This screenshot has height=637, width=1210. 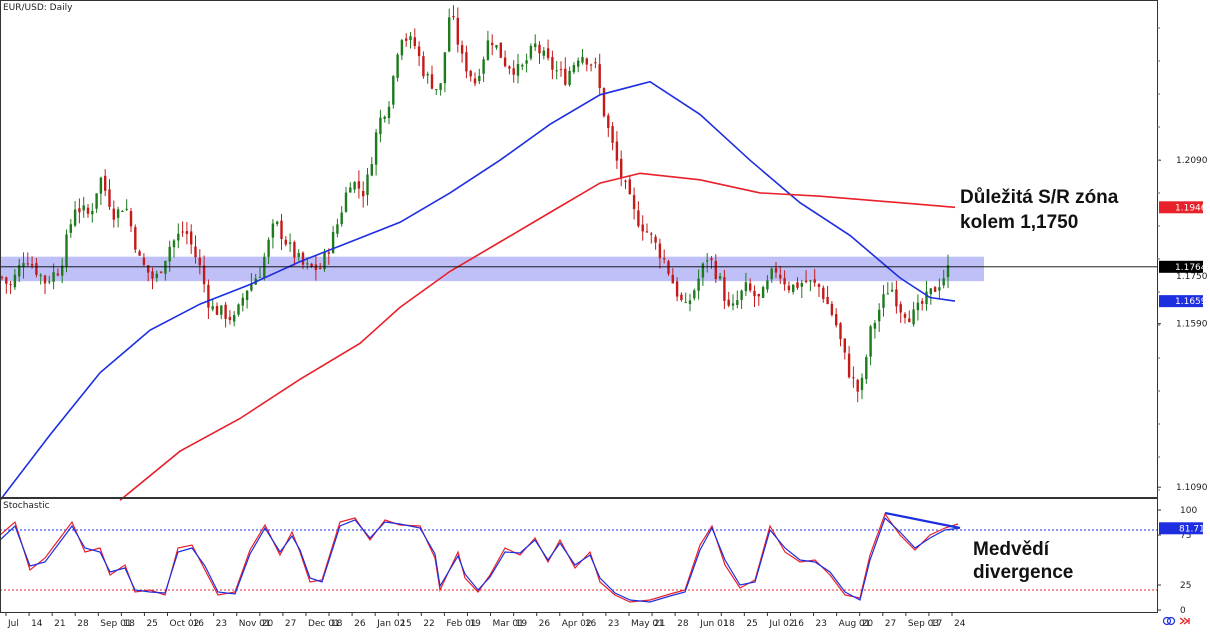 I want to click on stochastic-pane, so click(x=578, y=557).